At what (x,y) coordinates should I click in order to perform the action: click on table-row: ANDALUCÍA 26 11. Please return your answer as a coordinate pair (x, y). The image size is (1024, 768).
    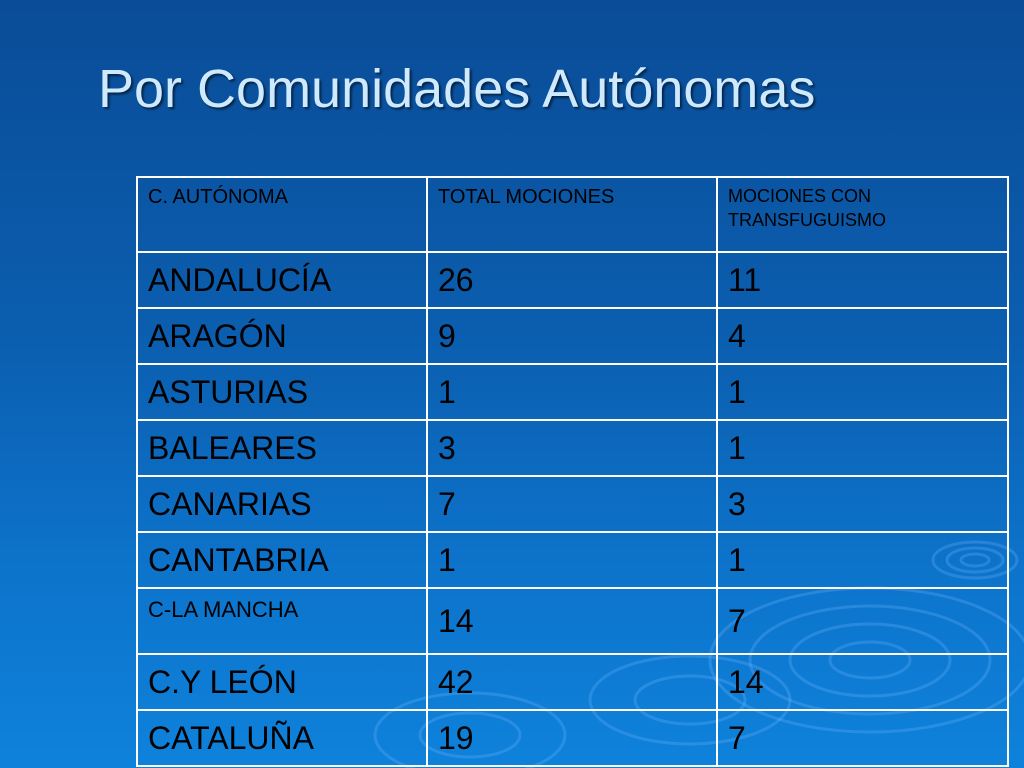
    Looking at the image, I should click on (572, 280).